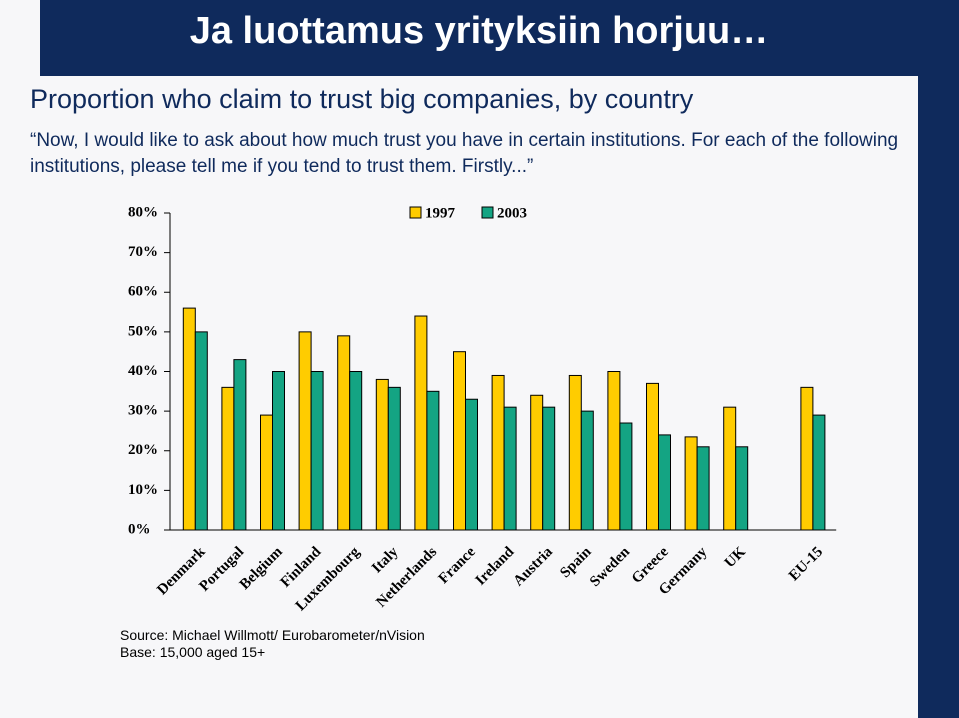 The image size is (959, 718). I want to click on y-tick-label: 50%, so click(143, 331).